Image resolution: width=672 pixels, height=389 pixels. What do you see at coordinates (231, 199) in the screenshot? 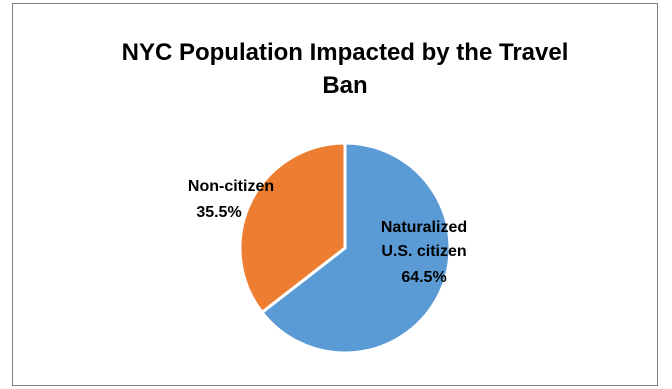
I see `data-label-non-citizen: Non-citizen 35.5%` at bounding box center [231, 199].